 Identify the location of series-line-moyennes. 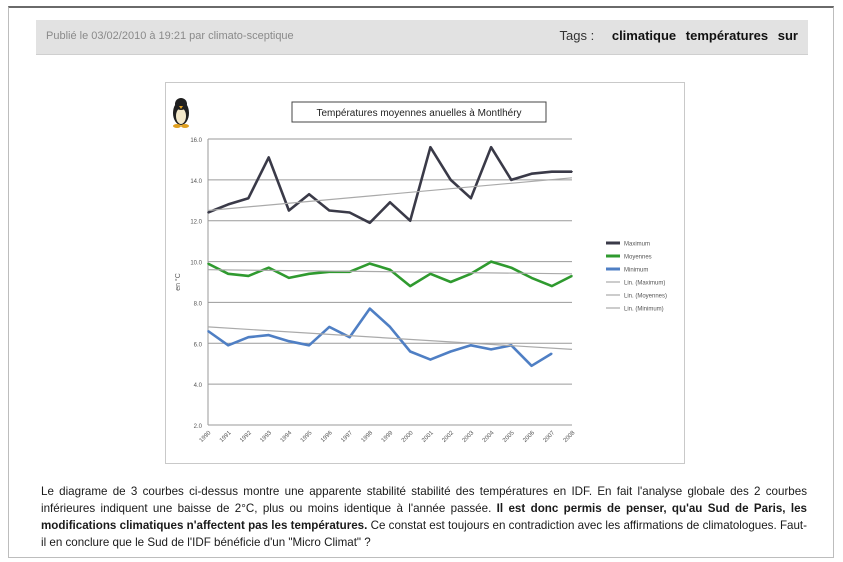
(390, 274).